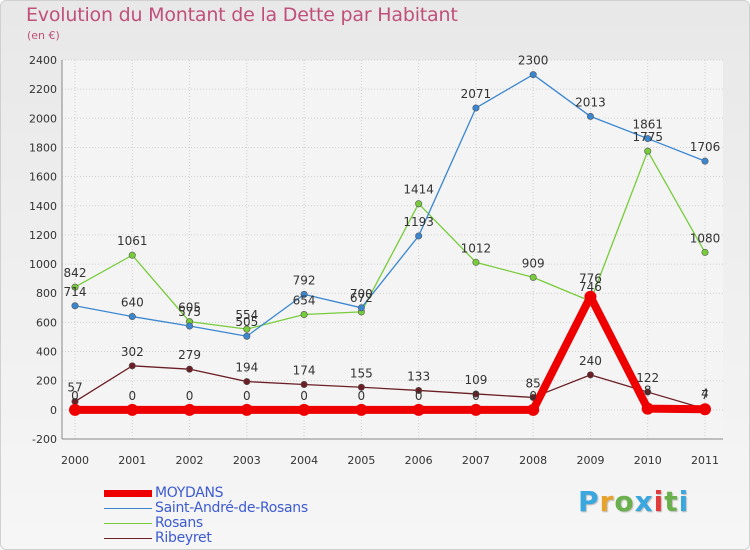 Image resolution: width=750 pixels, height=550 pixels. Describe the element at coordinates (75, 292) in the screenshot. I see `data-label-saint-andre-de-rosans: 714` at that location.